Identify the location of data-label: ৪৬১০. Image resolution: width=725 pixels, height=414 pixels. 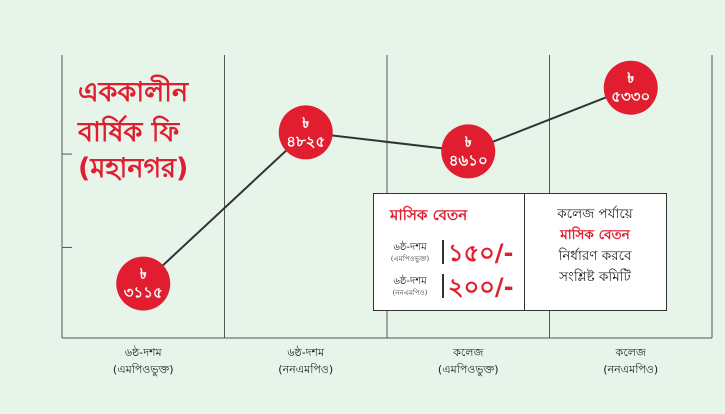
(468, 160).